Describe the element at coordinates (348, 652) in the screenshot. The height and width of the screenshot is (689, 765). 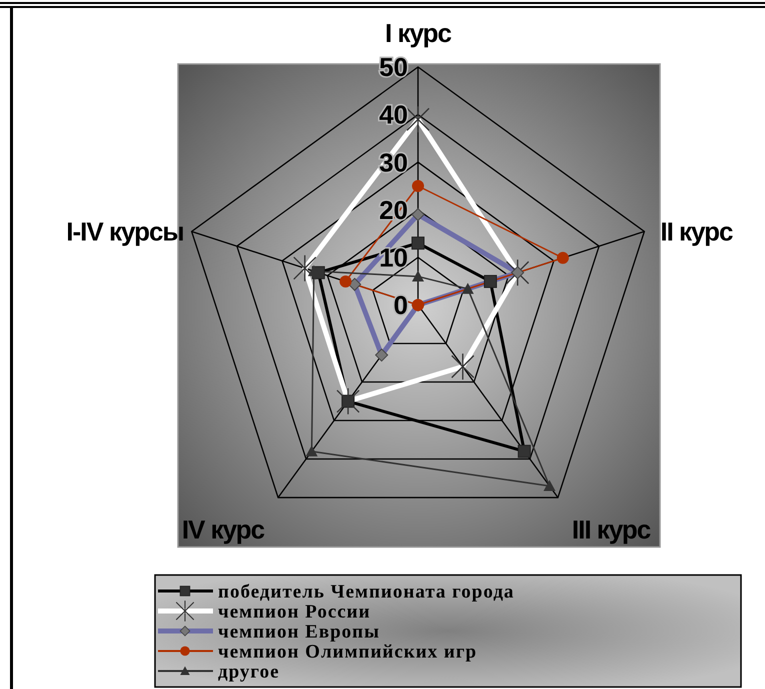
I see `legend-label: чемпион Олимпийских игр` at that location.